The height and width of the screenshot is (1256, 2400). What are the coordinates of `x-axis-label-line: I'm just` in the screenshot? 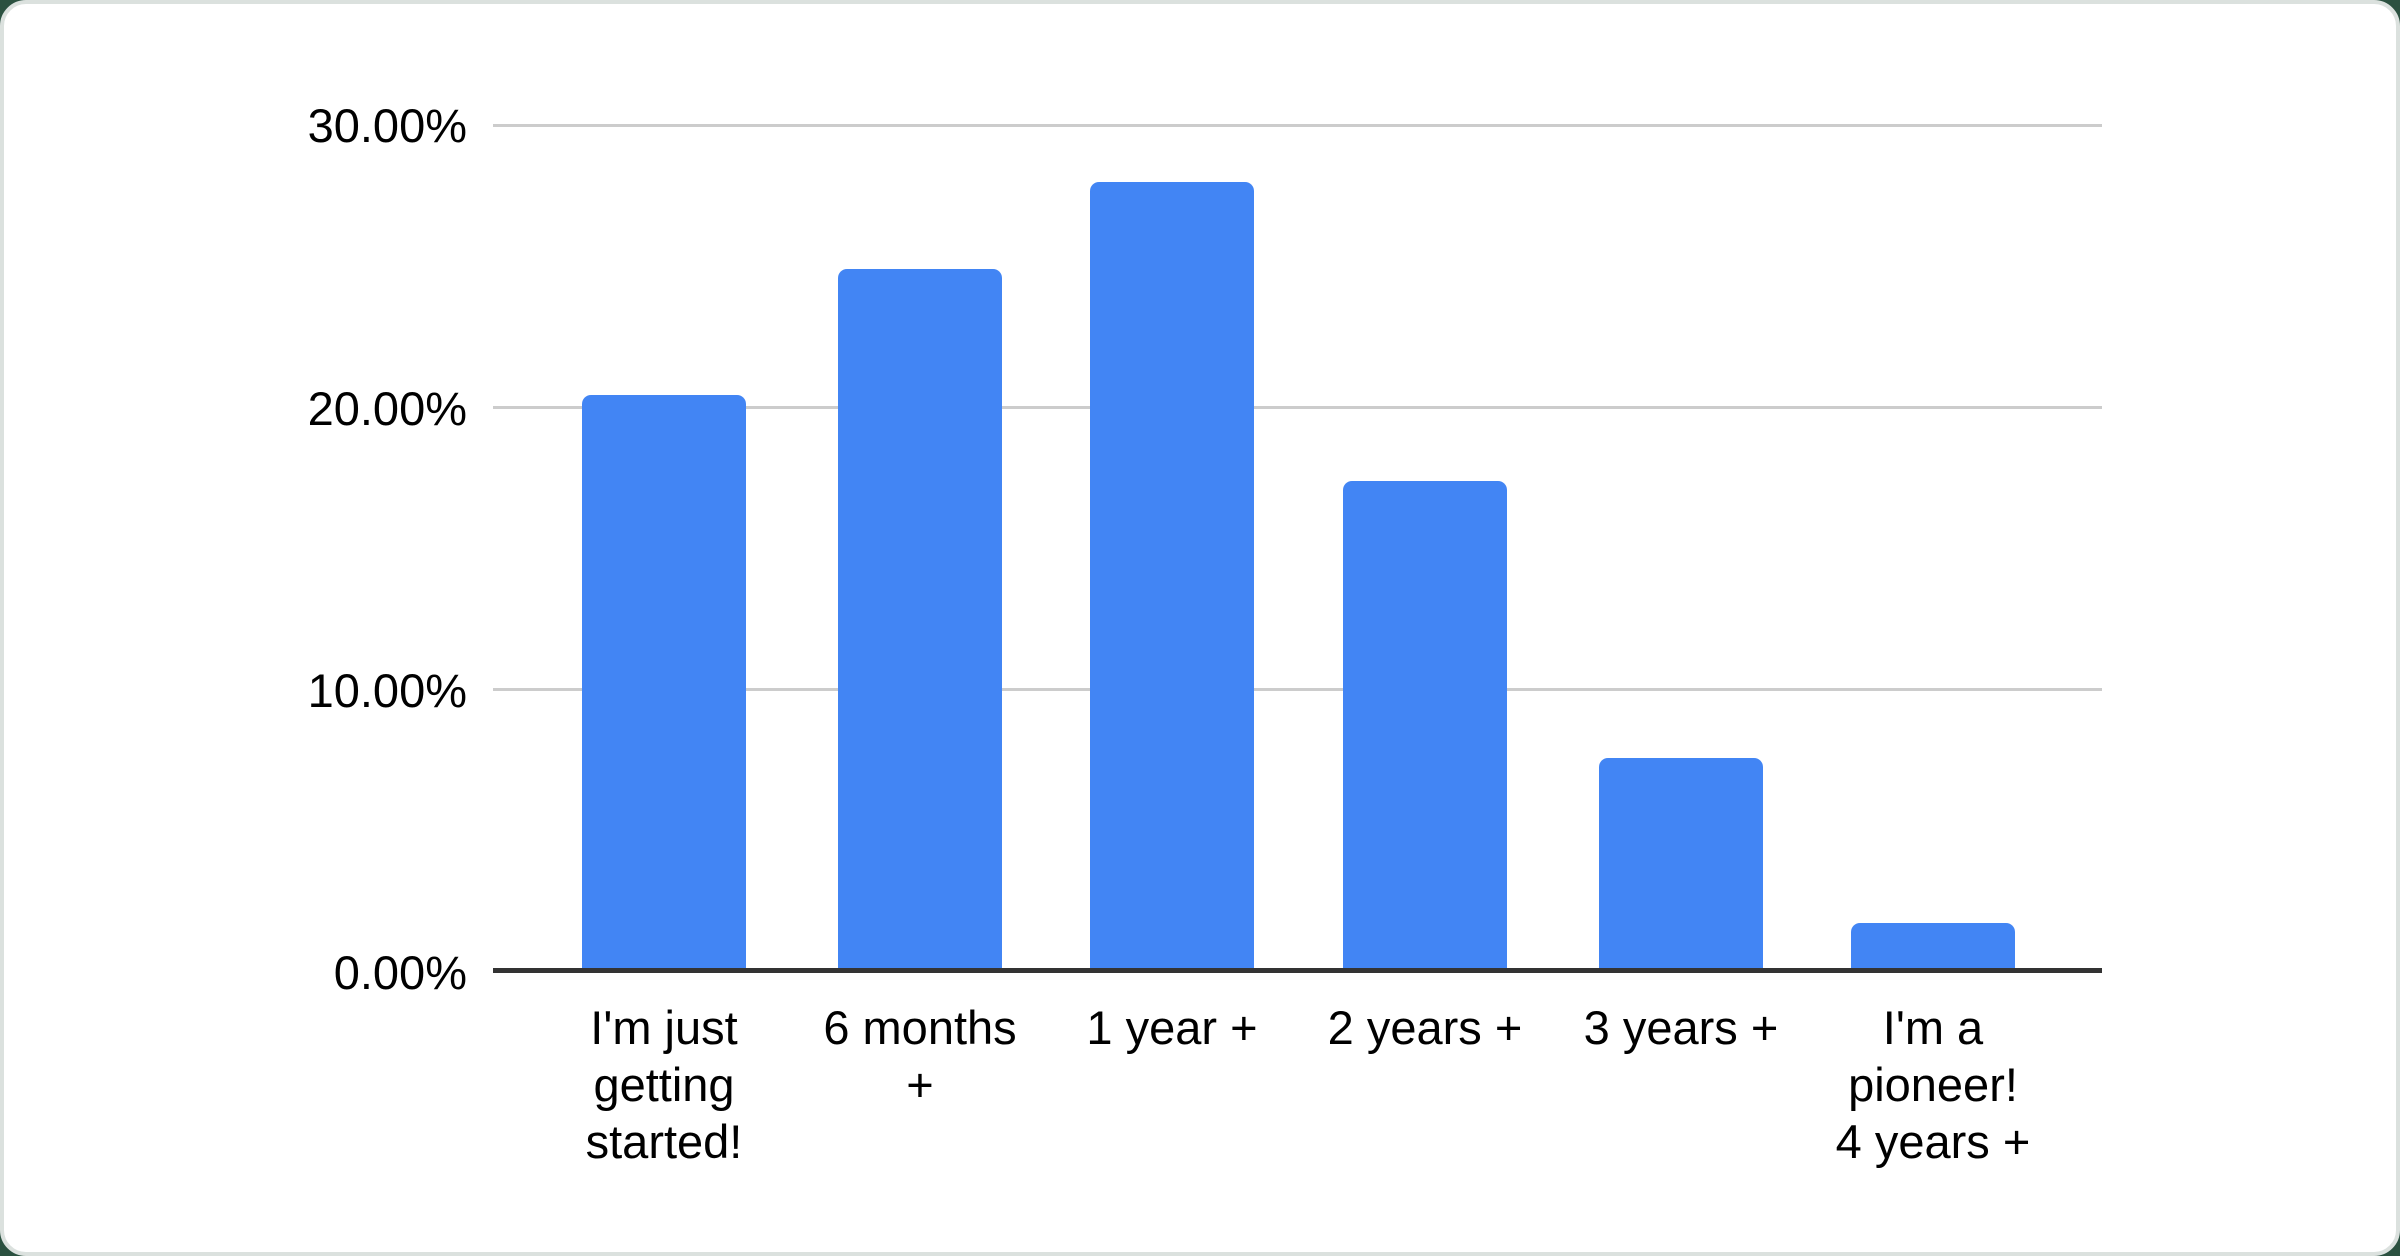 It's located at (664, 1027).